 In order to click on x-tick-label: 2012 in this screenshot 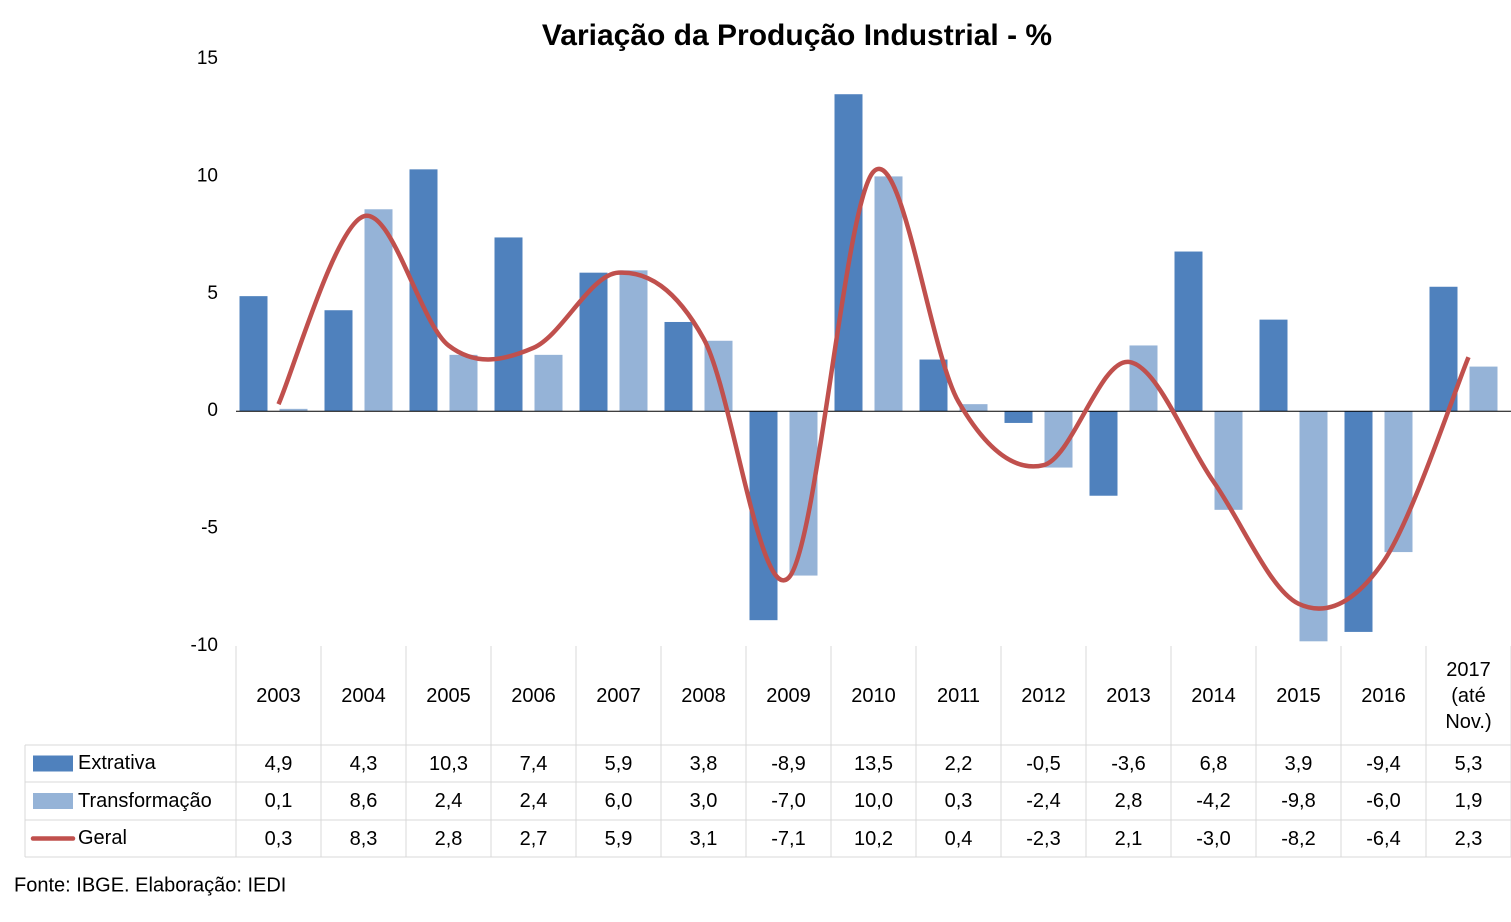, I will do `click(1043, 695)`.